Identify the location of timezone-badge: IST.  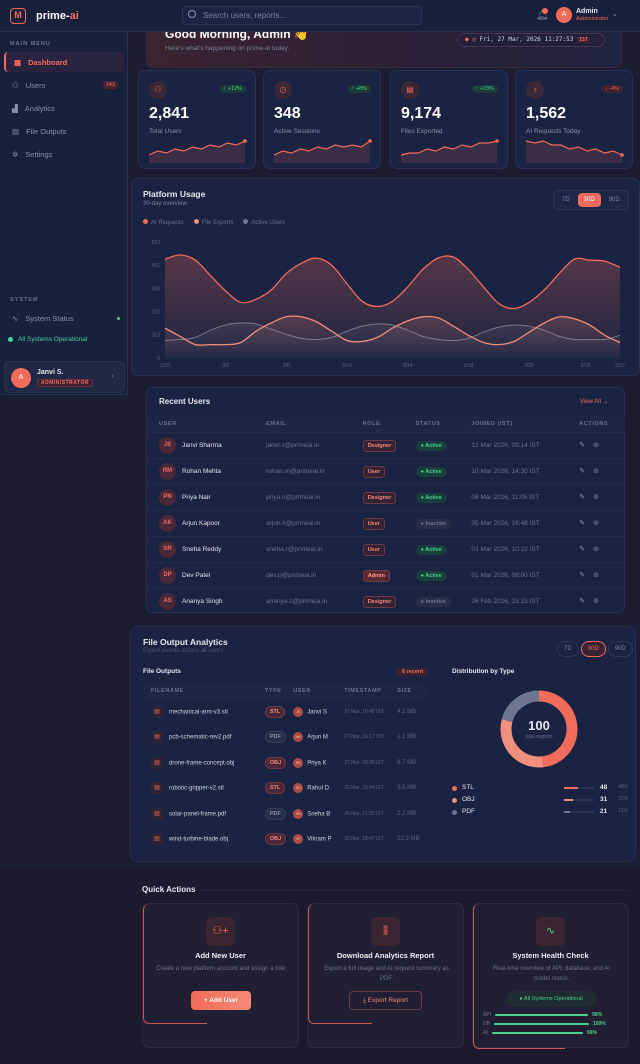
(584, 40).